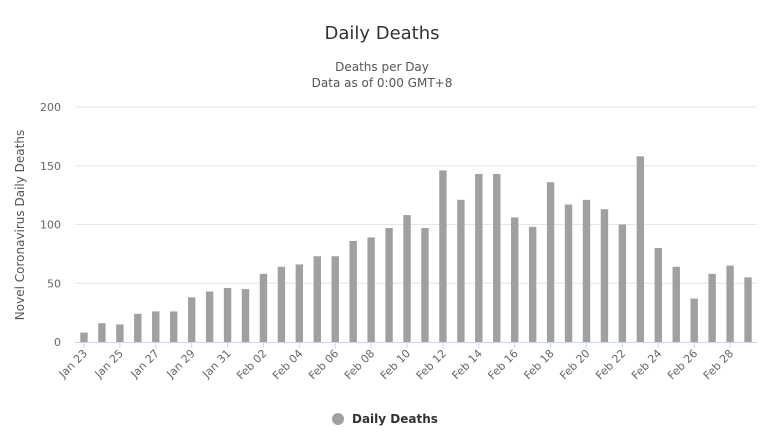  Describe the element at coordinates (538, 364) in the screenshot. I see `x-tick-label: Feb 18` at that location.